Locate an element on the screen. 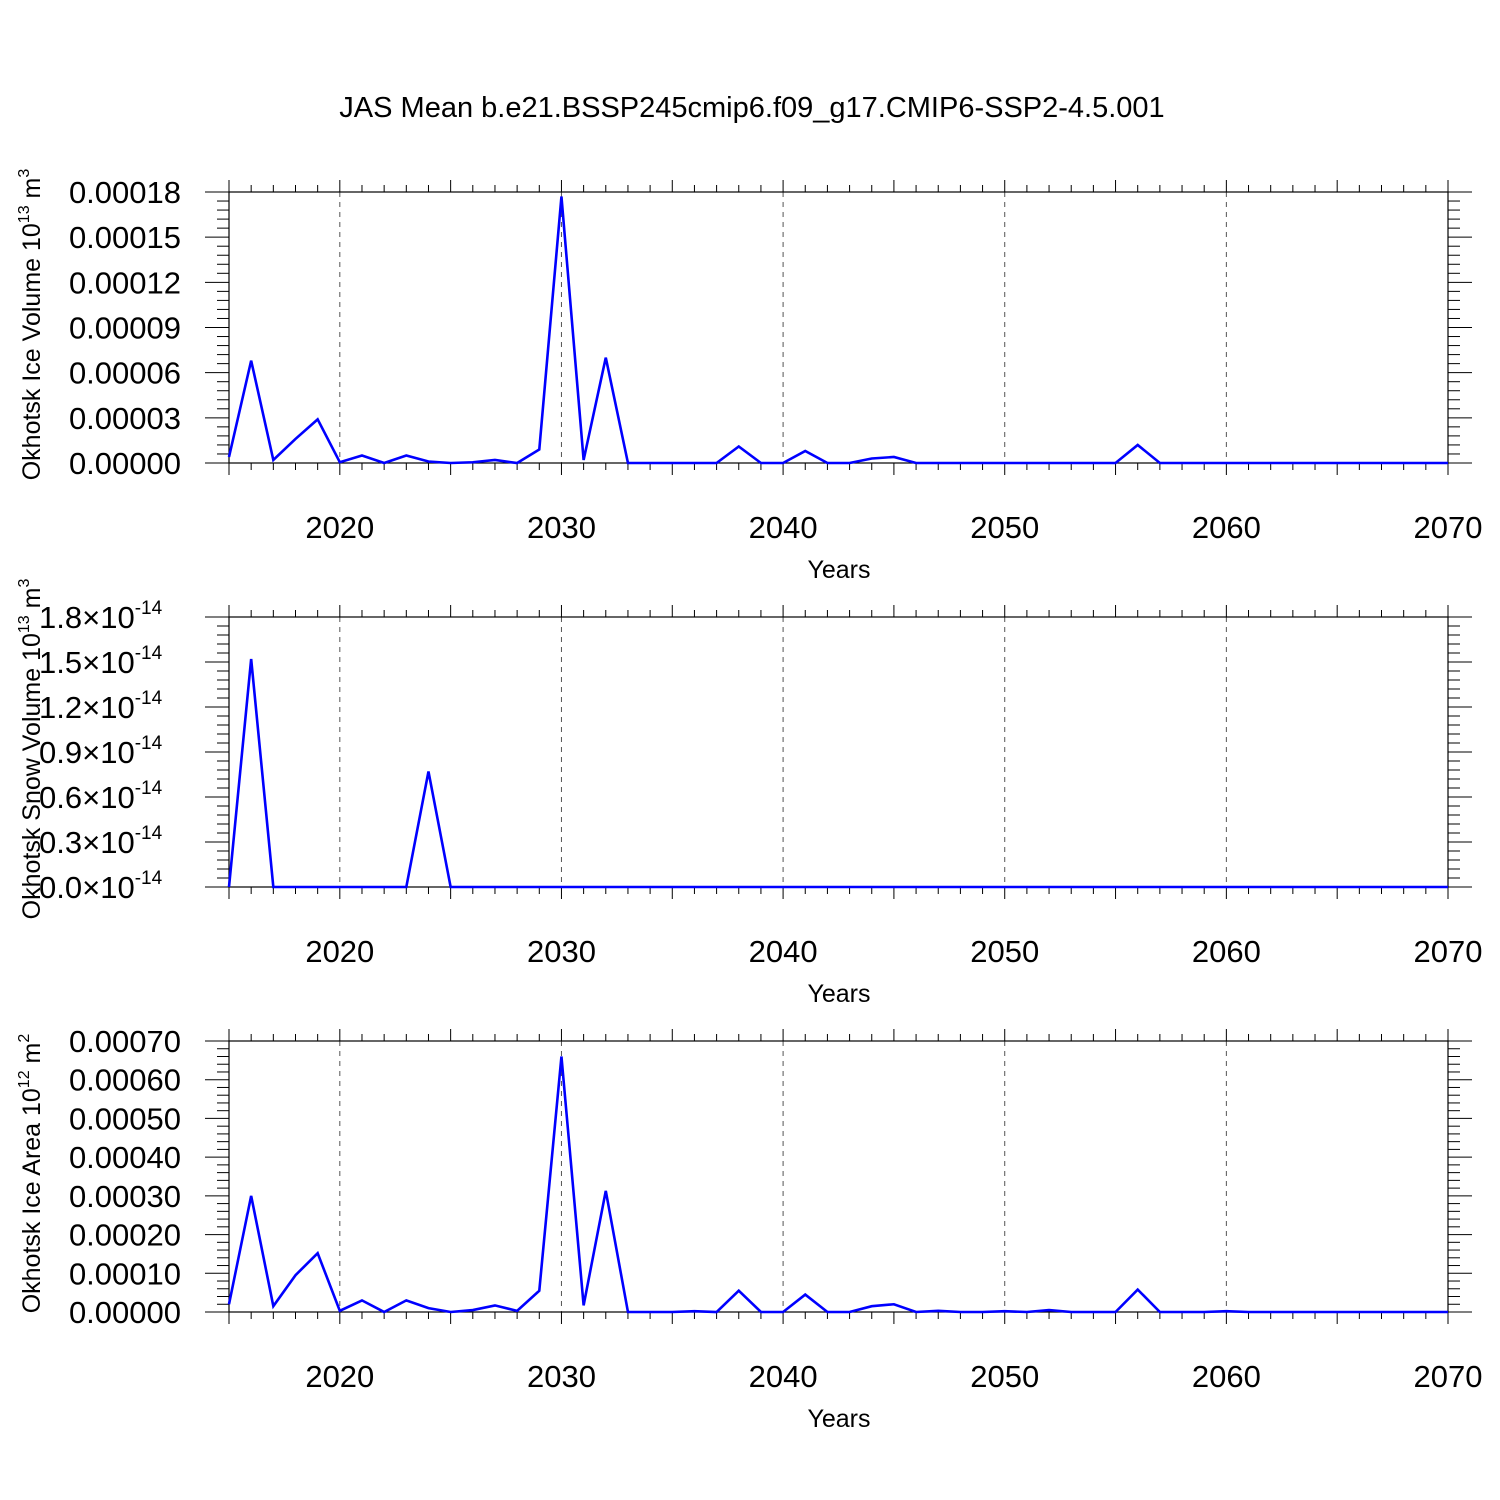 The height and width of the screenshot is (1500, 1500). y-axis-label-unit-exponent: 2 is located at coordinates (24, 1038).